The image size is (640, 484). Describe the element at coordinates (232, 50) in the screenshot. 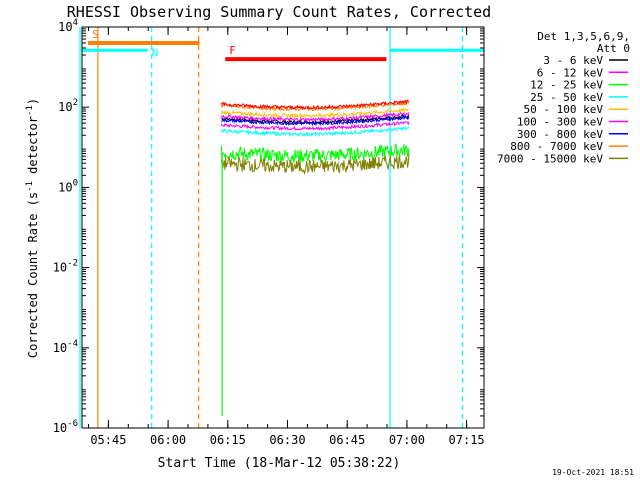

I see `status-bar-label: F` at that location.